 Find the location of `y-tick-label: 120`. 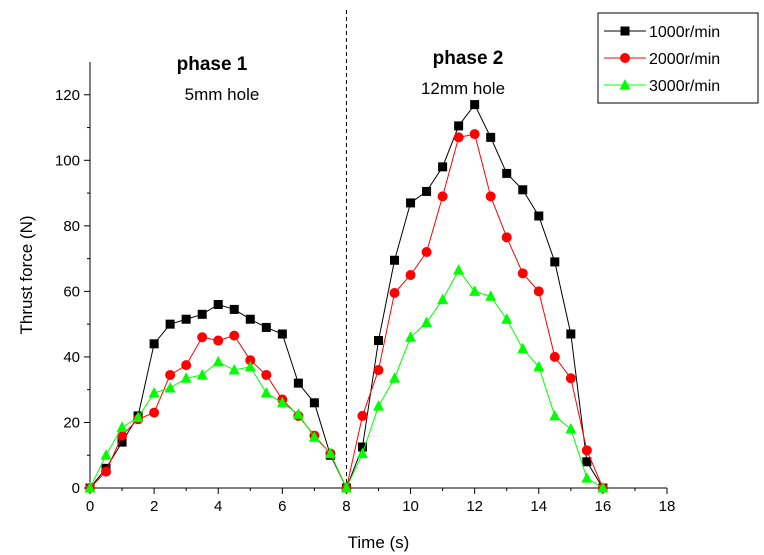

y-tick-label: 120 is located at coordinates (67, 95).